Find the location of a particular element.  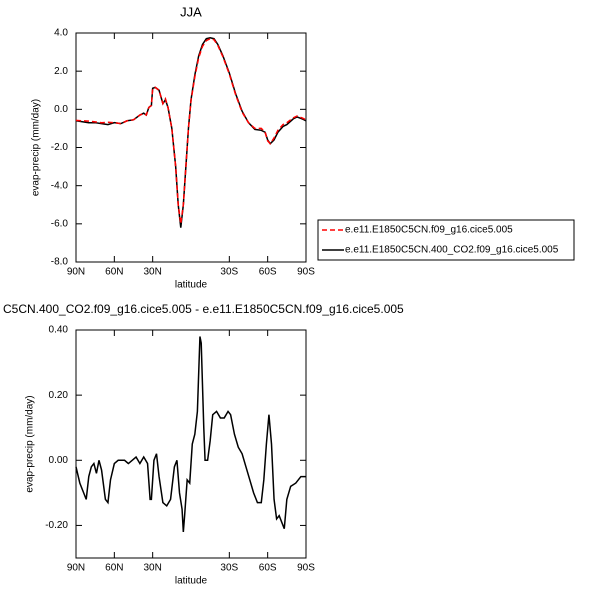

y-tick-label: 0.20 is located at coordinates (59, 395).